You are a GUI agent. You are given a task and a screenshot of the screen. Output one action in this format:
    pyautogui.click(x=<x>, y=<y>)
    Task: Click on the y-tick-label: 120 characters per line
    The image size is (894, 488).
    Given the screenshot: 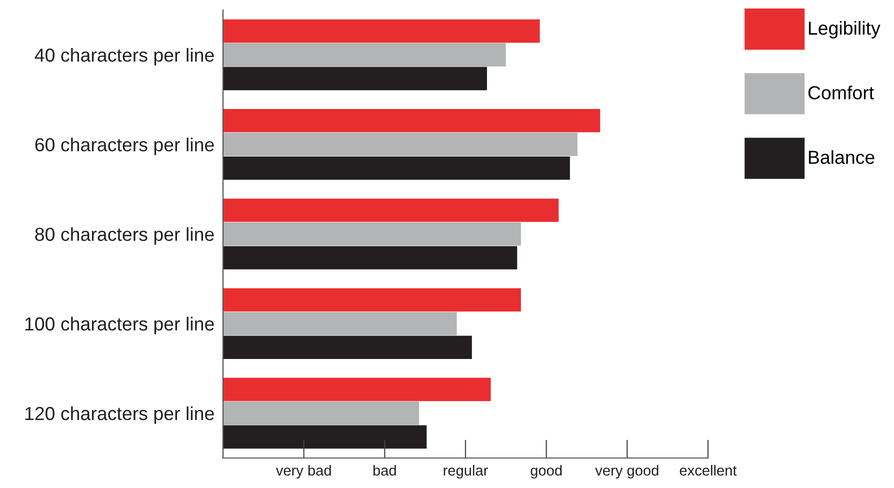 What is the action you would take?
    pyautogui.click(x=119, y=415)
    